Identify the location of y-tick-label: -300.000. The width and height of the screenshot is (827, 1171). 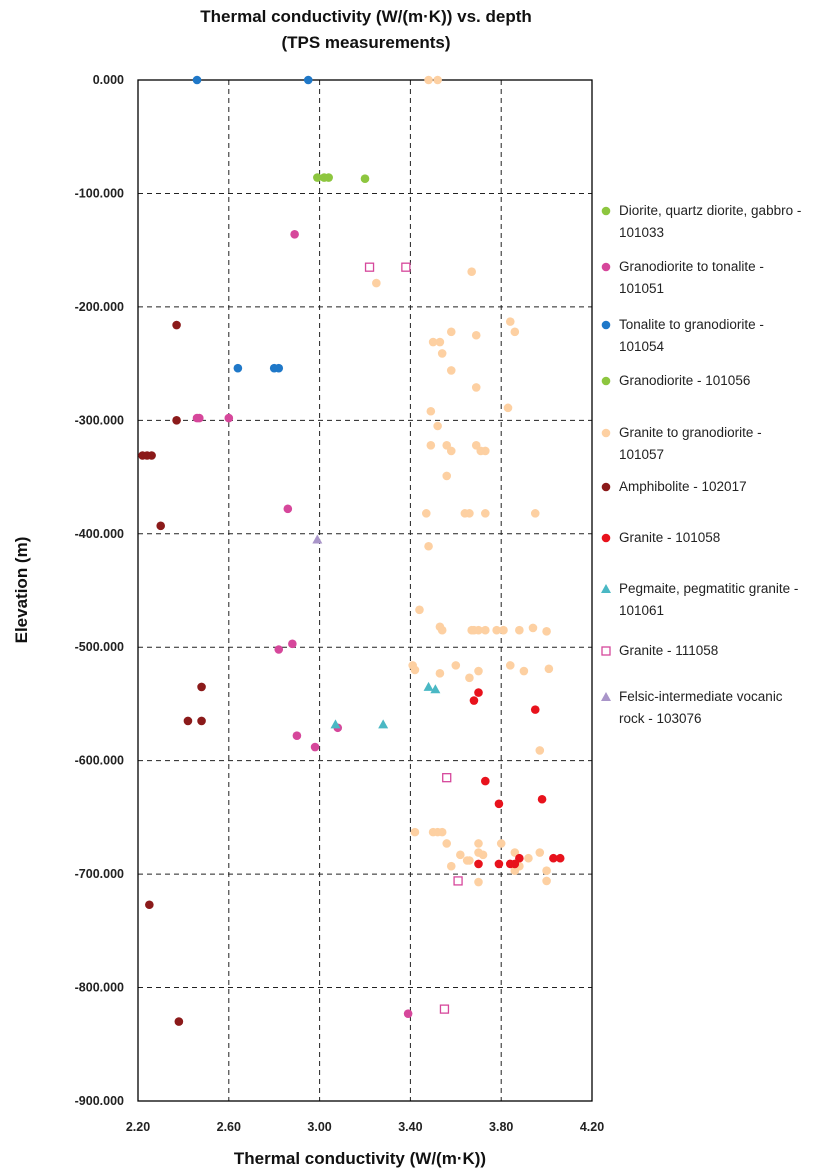
(99, 420).